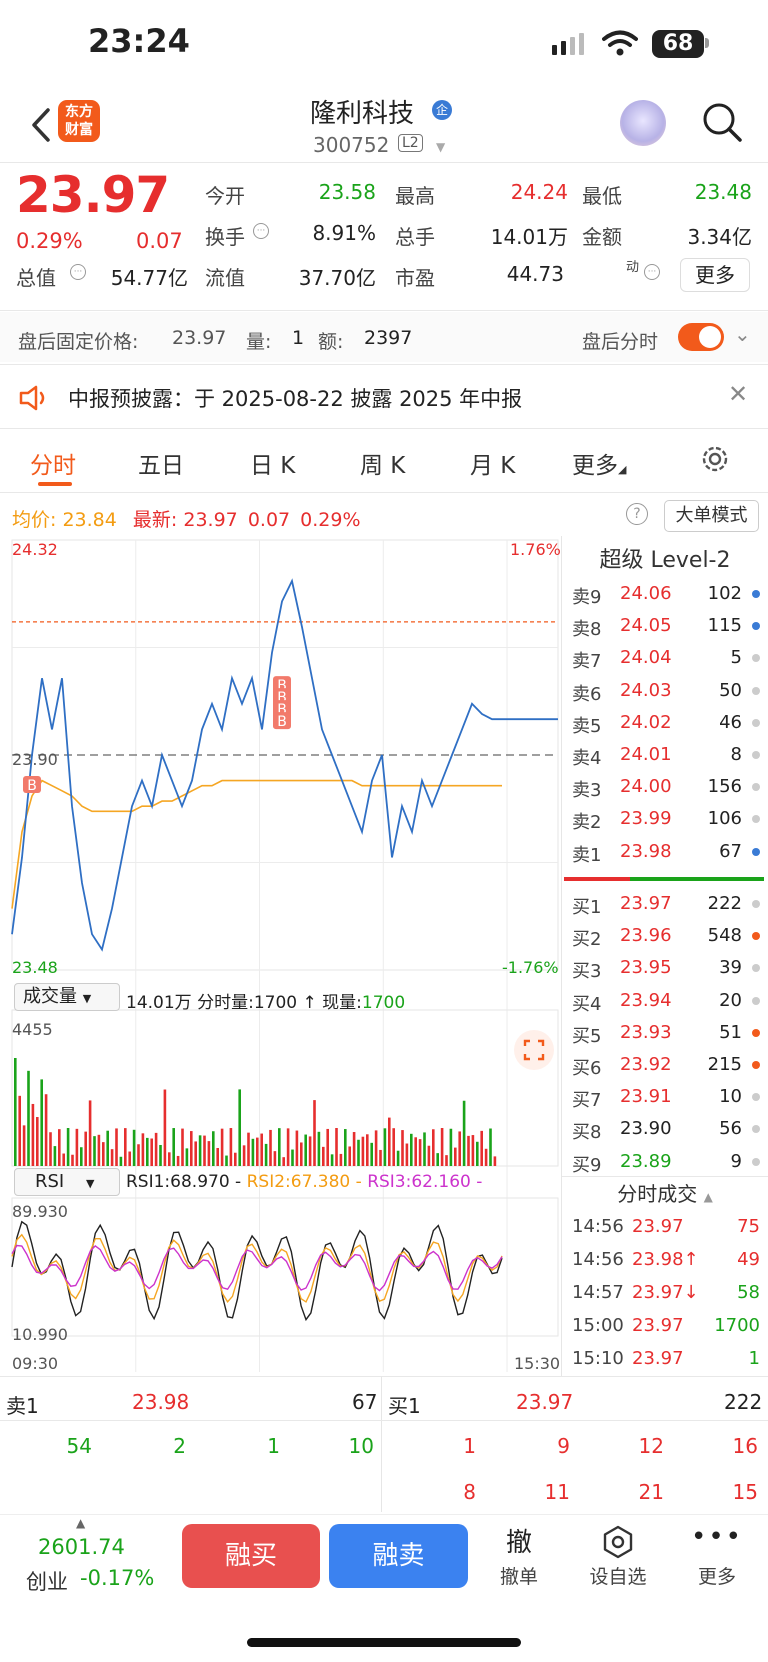 The height and width of the screenshot is (1662, 768). What do you see at coordinates (295, 399) in the screenshot?
I see `notice-text: 中报预披露：于 2025-08-22 披露 2025 年中报` at bounding box center [295, 399].